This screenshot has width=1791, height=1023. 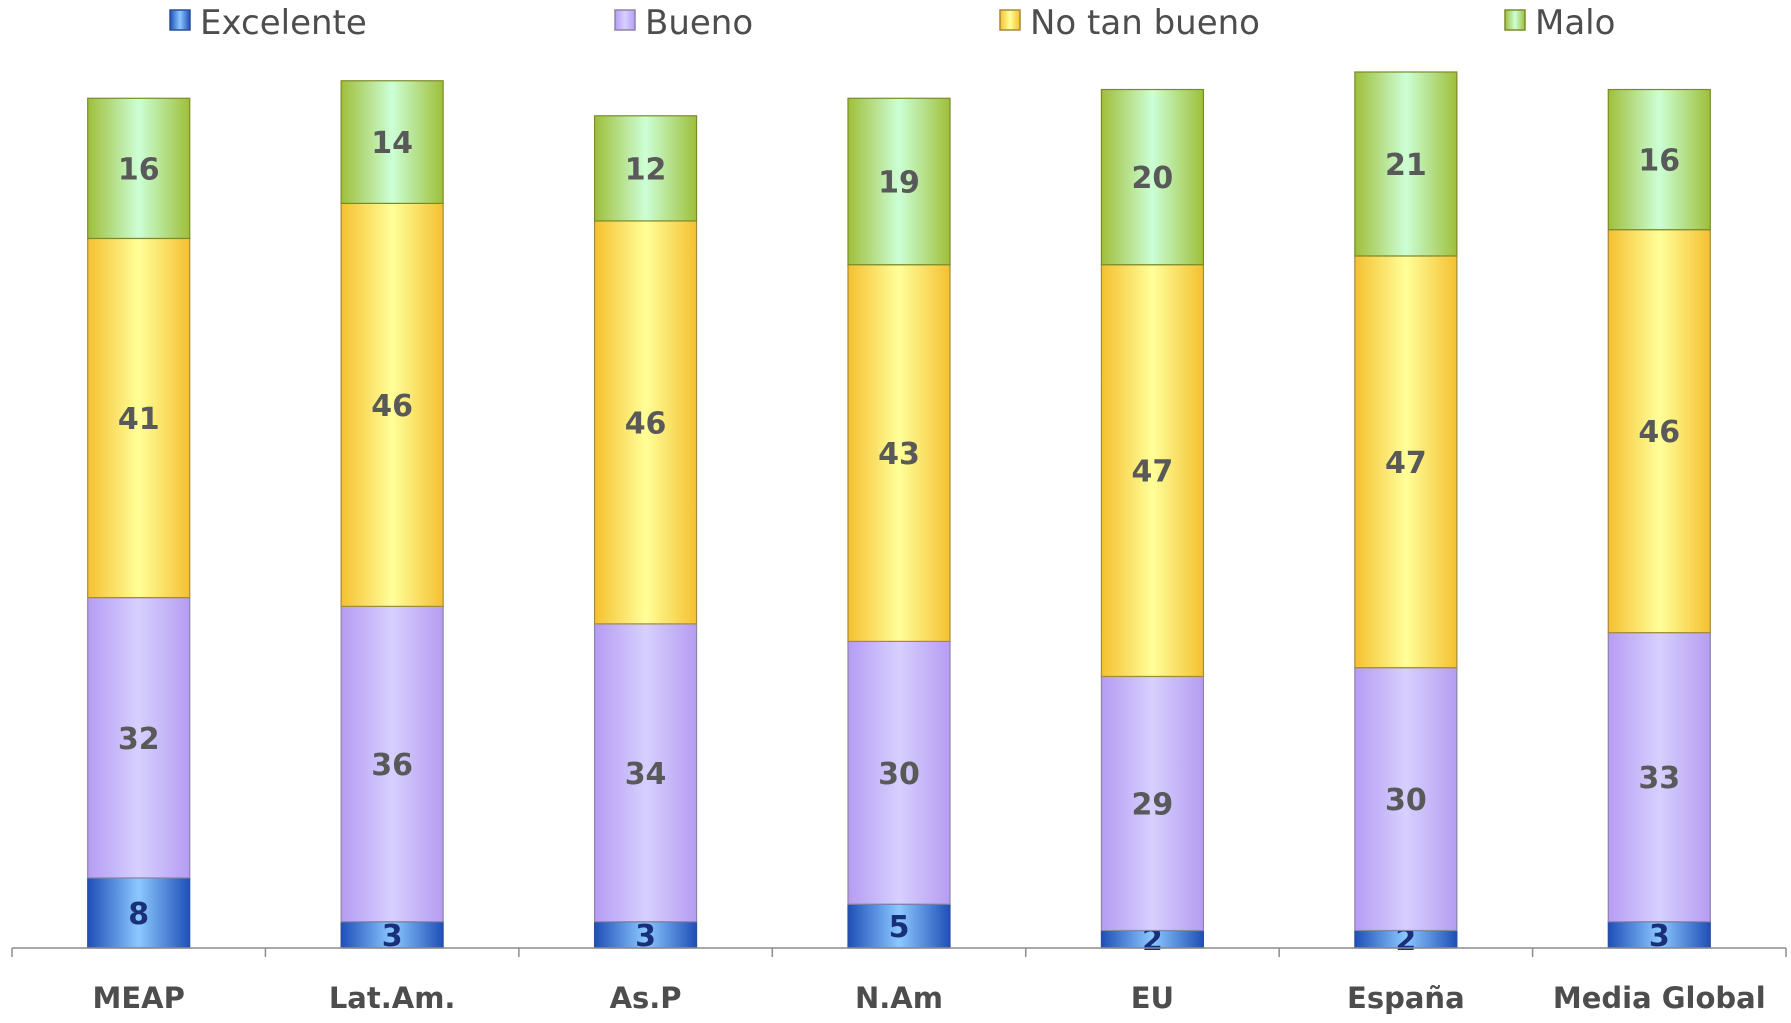 I want to click on legend-label: Malo, so click(x=1575, y=23).